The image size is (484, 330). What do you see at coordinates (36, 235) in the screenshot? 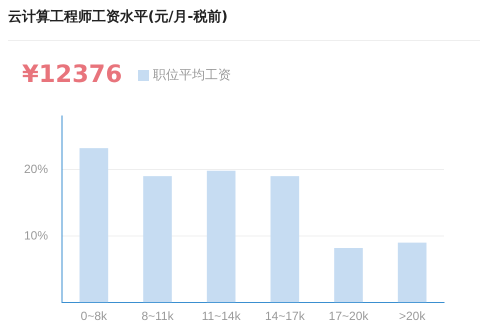
I see `y-tick-label: 10%` at bounding box center [36, 235].